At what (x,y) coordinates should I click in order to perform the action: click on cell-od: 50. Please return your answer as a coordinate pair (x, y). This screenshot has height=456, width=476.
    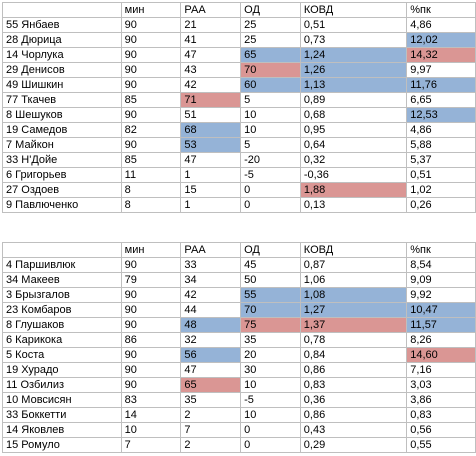
    Looking at the image, I should click on (270, 280).